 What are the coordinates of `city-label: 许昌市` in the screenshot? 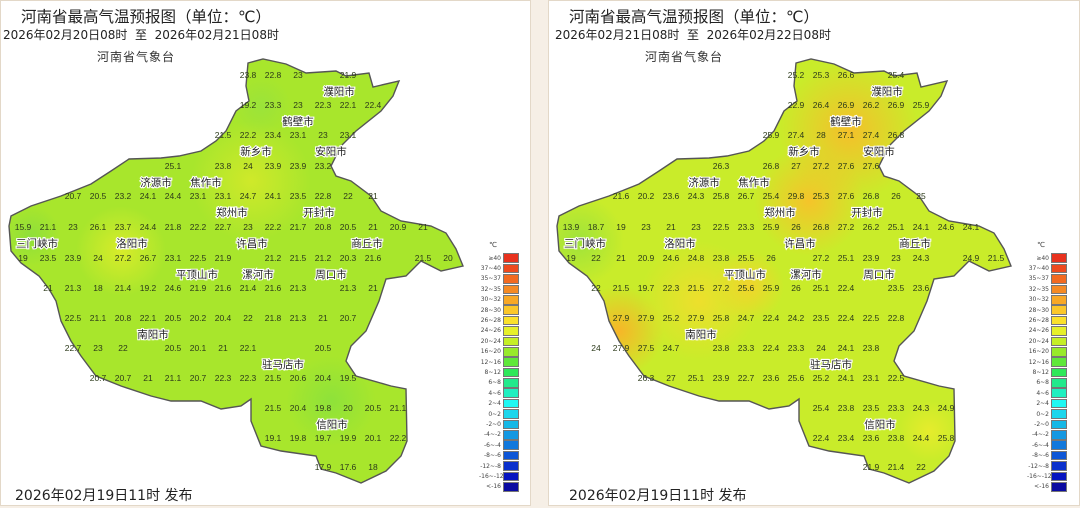 It's located at (252, 243).